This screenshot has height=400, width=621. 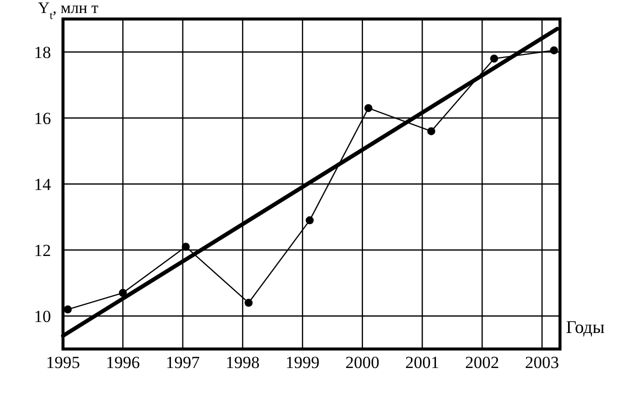 I want to click on x-tick-label: 1996, so click(x=123, y=362).